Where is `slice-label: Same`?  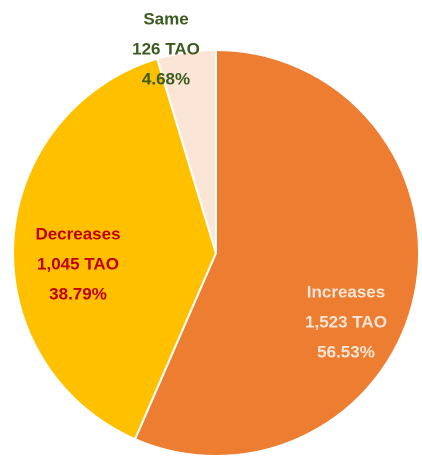
slice-label: Same is located at coordinates (165, 18).